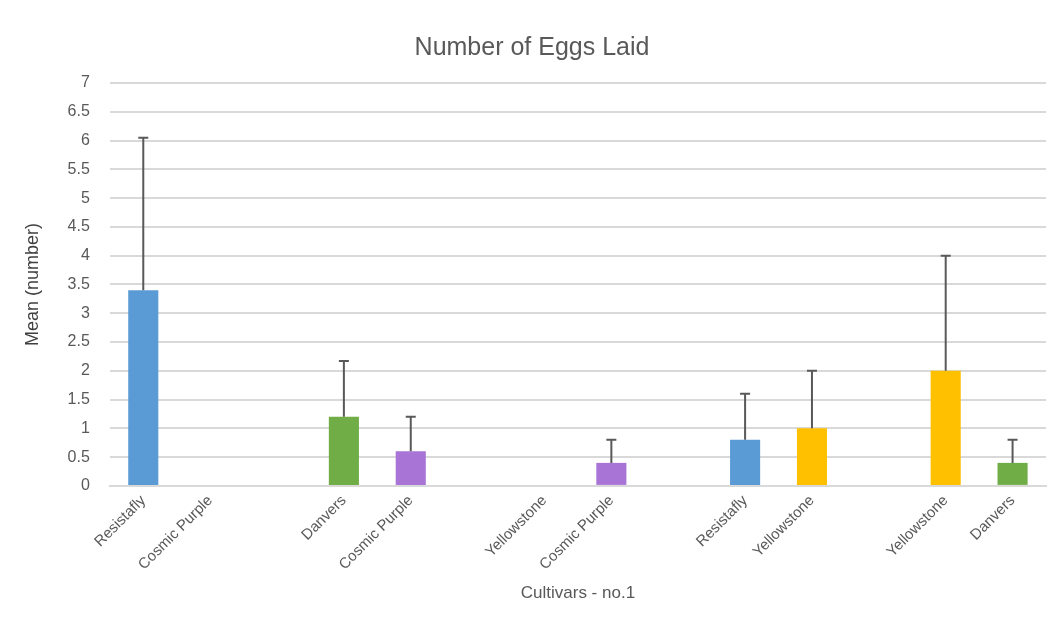 Image resolution: width=1064 pixels, height=621 pixels. I want to click on y-tick-label: 0, so click(85, 485).